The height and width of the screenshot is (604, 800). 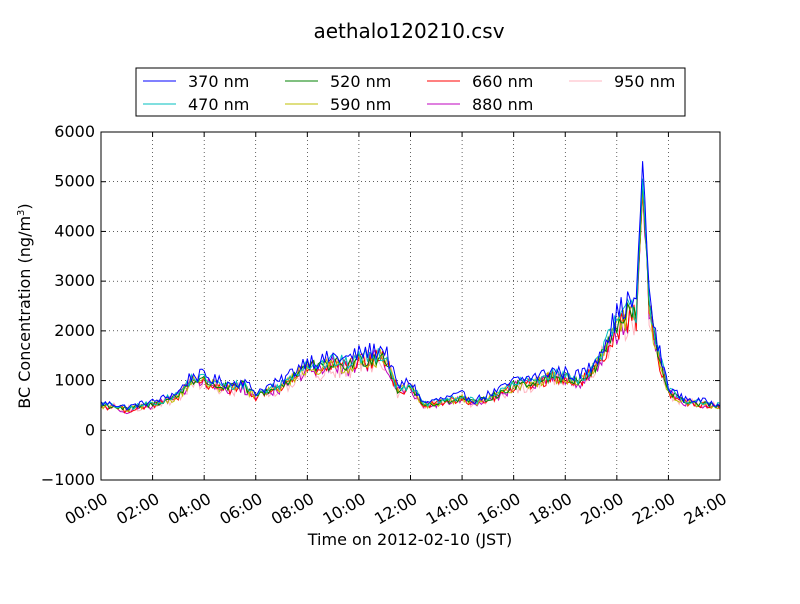 What do you see at coordinates (408, 31) in the screenshot?
I see `chart-title: aethalo120210.csv` at bounding box center [408, 31].